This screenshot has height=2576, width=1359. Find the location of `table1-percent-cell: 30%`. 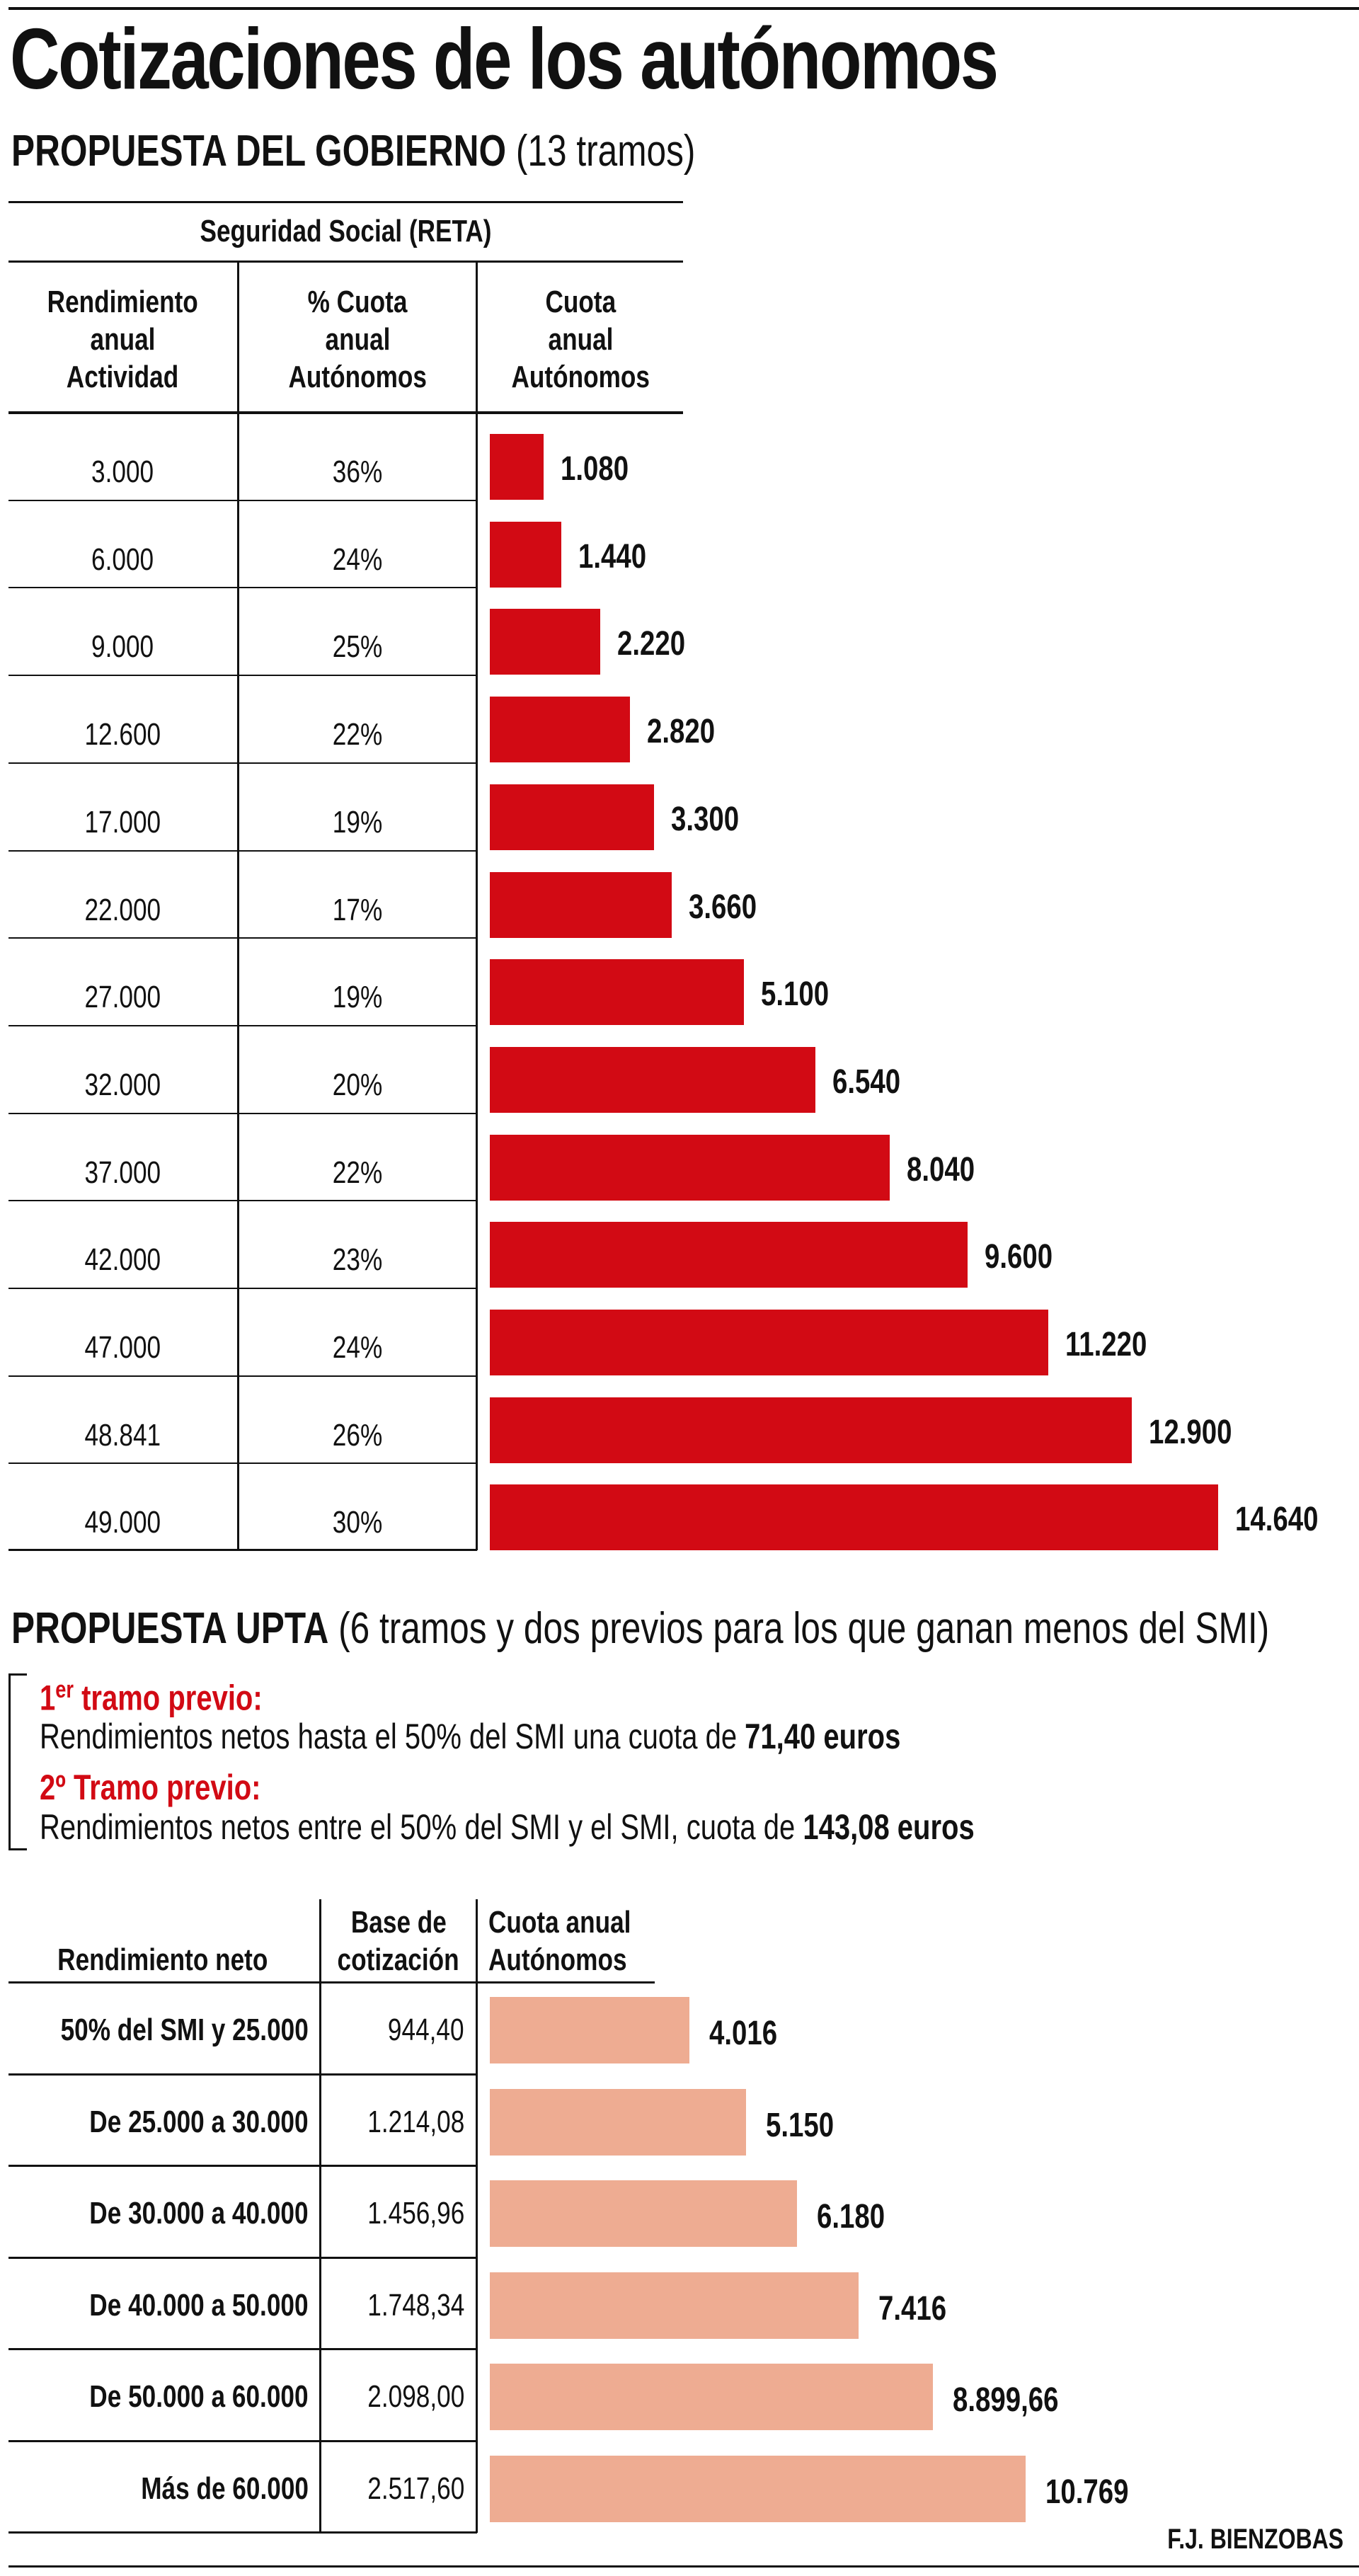

table1-percent-cell: 30% is located at coordinates (357, 1522).